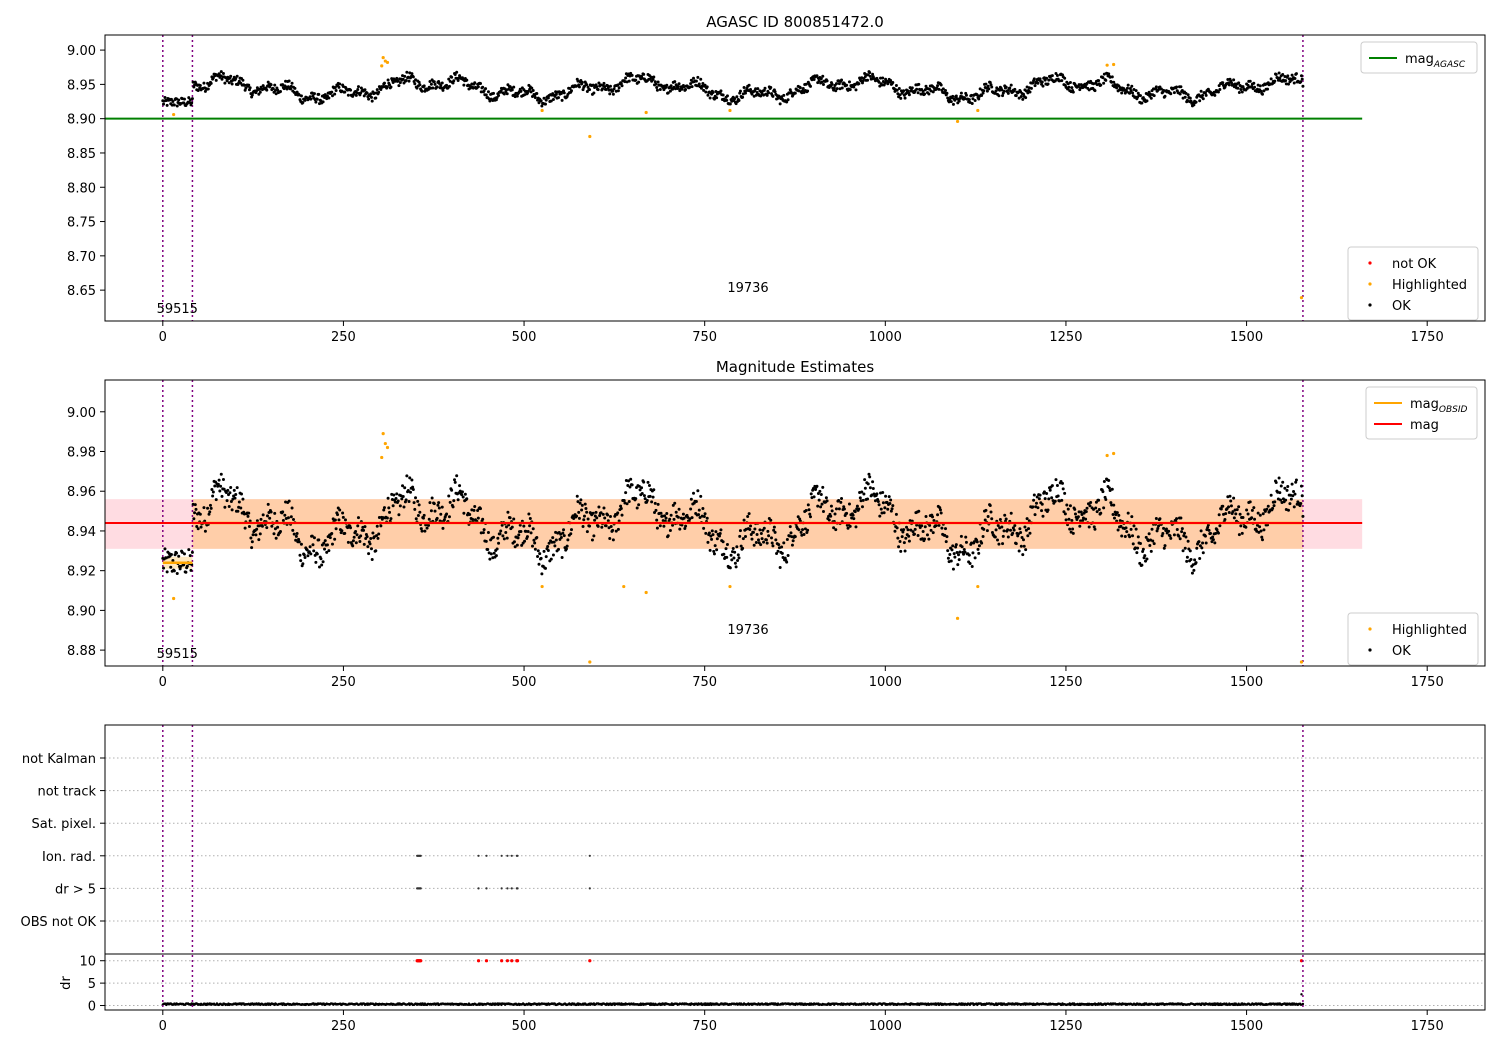 The image size is (1500, 1050). Describe the element at coordinates (383, 58) in the screenshot. I see `highlighted-point` at that location.